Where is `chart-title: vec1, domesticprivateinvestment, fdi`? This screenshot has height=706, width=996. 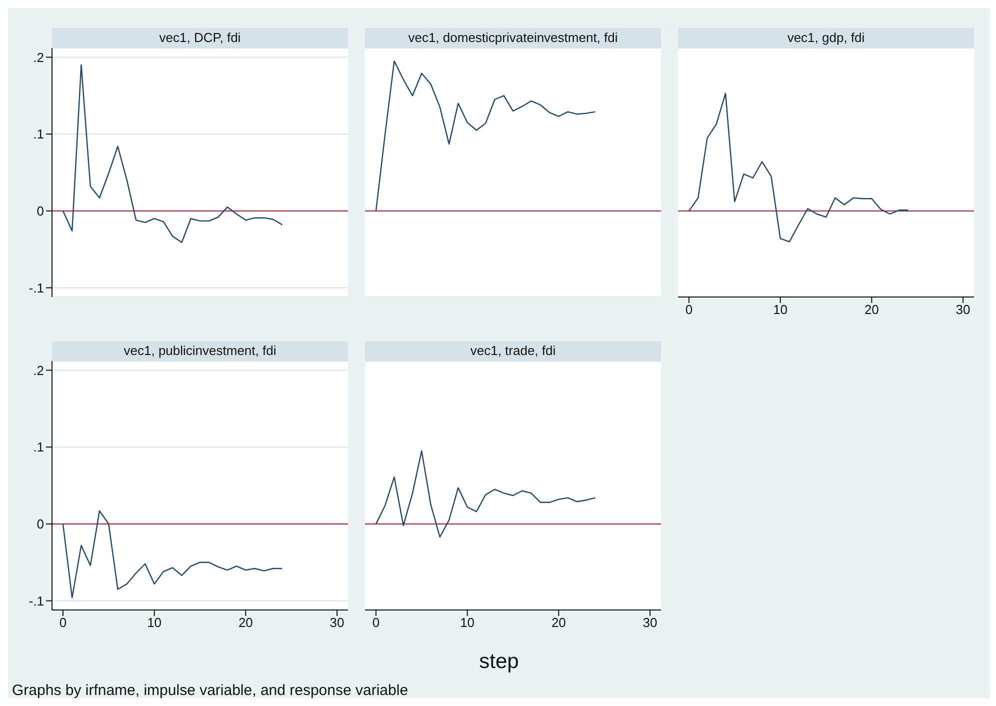 chart-title: vec1, domesticprivateinvestment, fdi is located at coordinates (513, 38).